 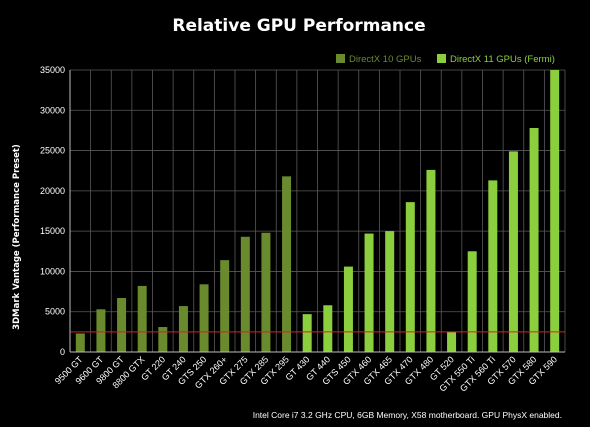 What do you see at coordinates (385, 59) in the screenshot?
I see `legend-label-dx10: DirectX 10 GPUs` at bounding box center [385, 59].